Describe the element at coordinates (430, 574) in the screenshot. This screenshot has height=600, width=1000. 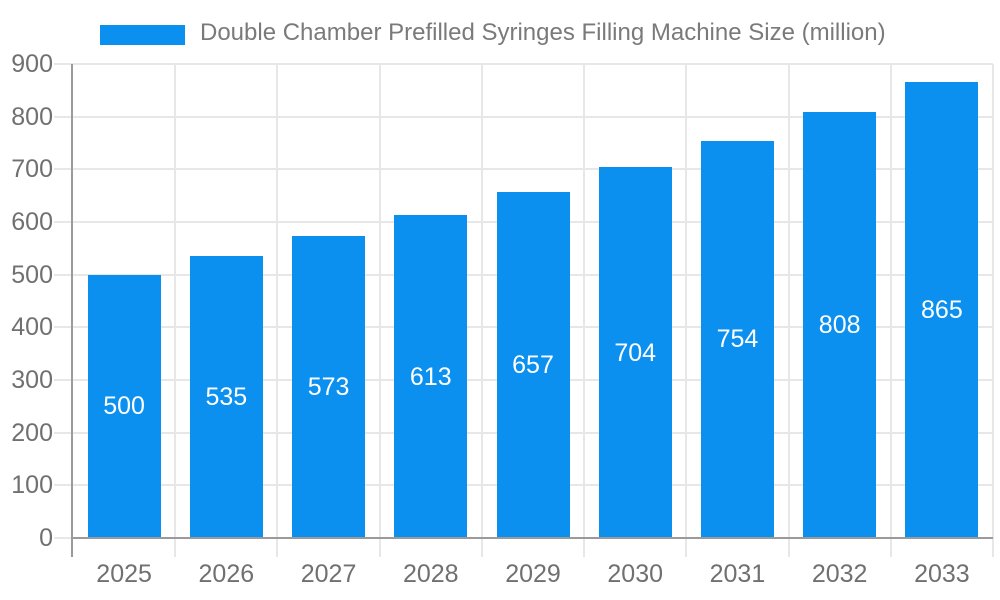
I see `x-tick-label: 2028` at that location.